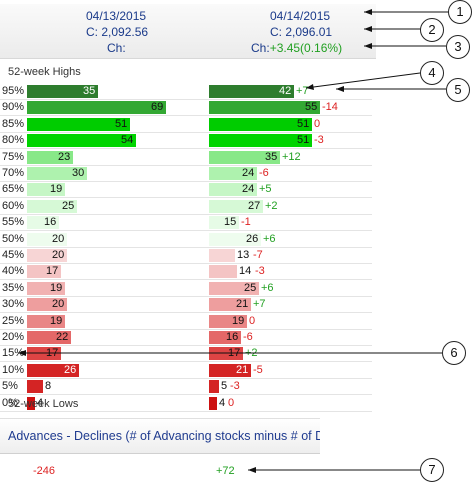 The height and width of the screenshot is (492, 474). I want to click on row-label: 35%, so click(13, 288).